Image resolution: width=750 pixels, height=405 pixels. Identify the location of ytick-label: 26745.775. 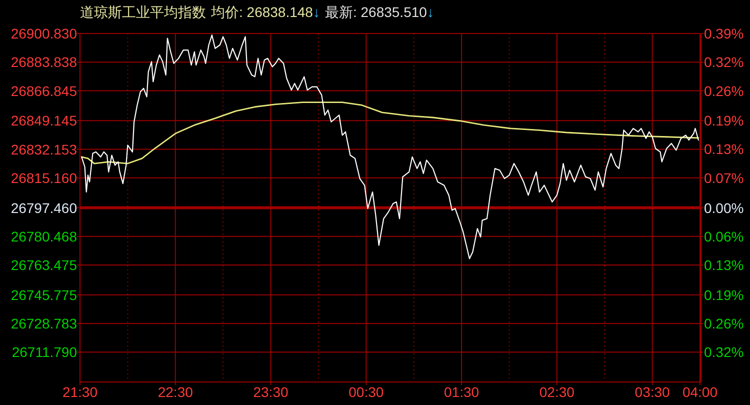
(43, 294).